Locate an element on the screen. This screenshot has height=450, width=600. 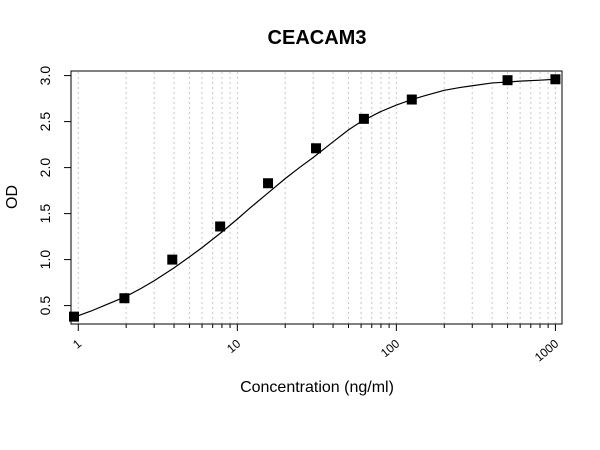
y-tick-label: 3.0 is located at coordinates (45, 76).